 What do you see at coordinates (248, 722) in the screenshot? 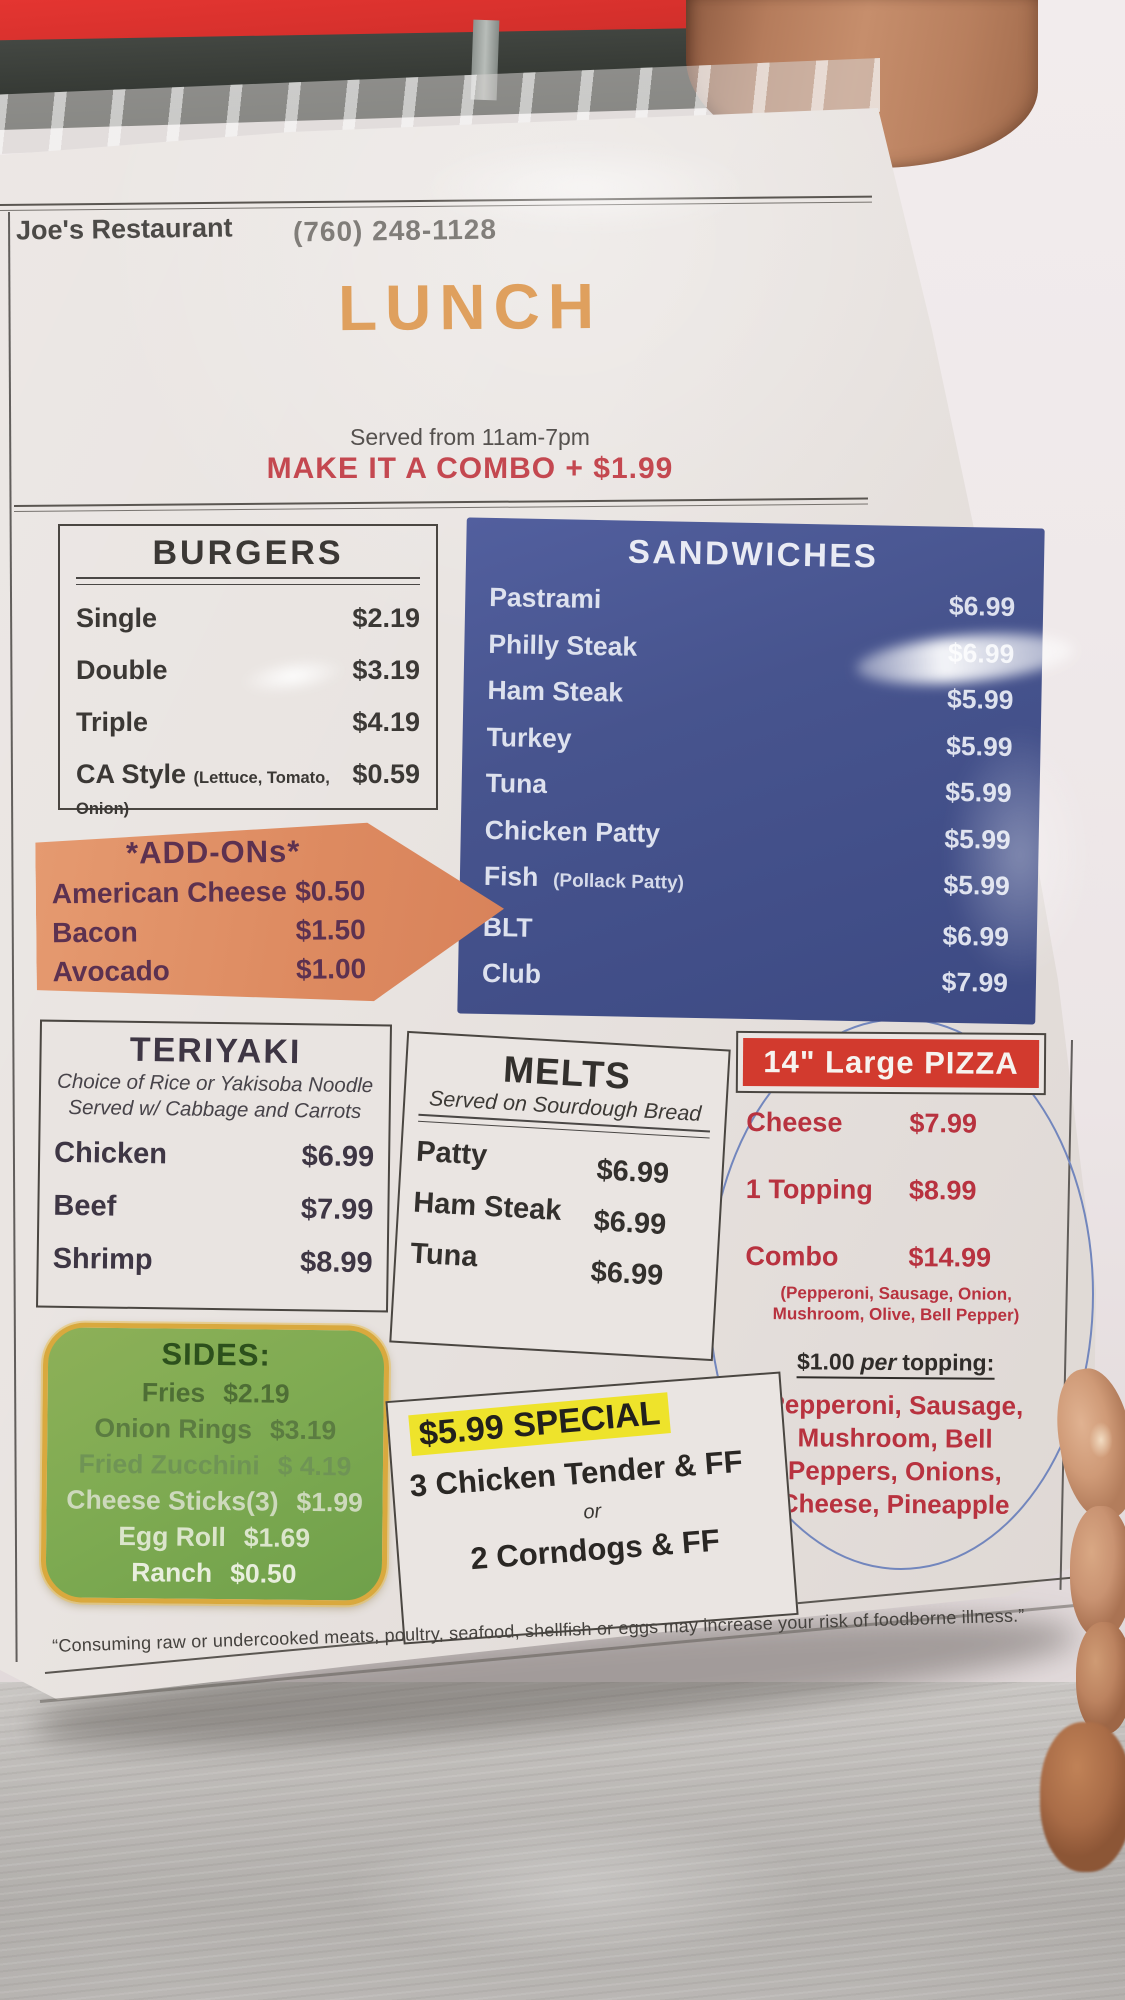
I see `menu-item: Triple $4.19` at bounding box center [248, 722].